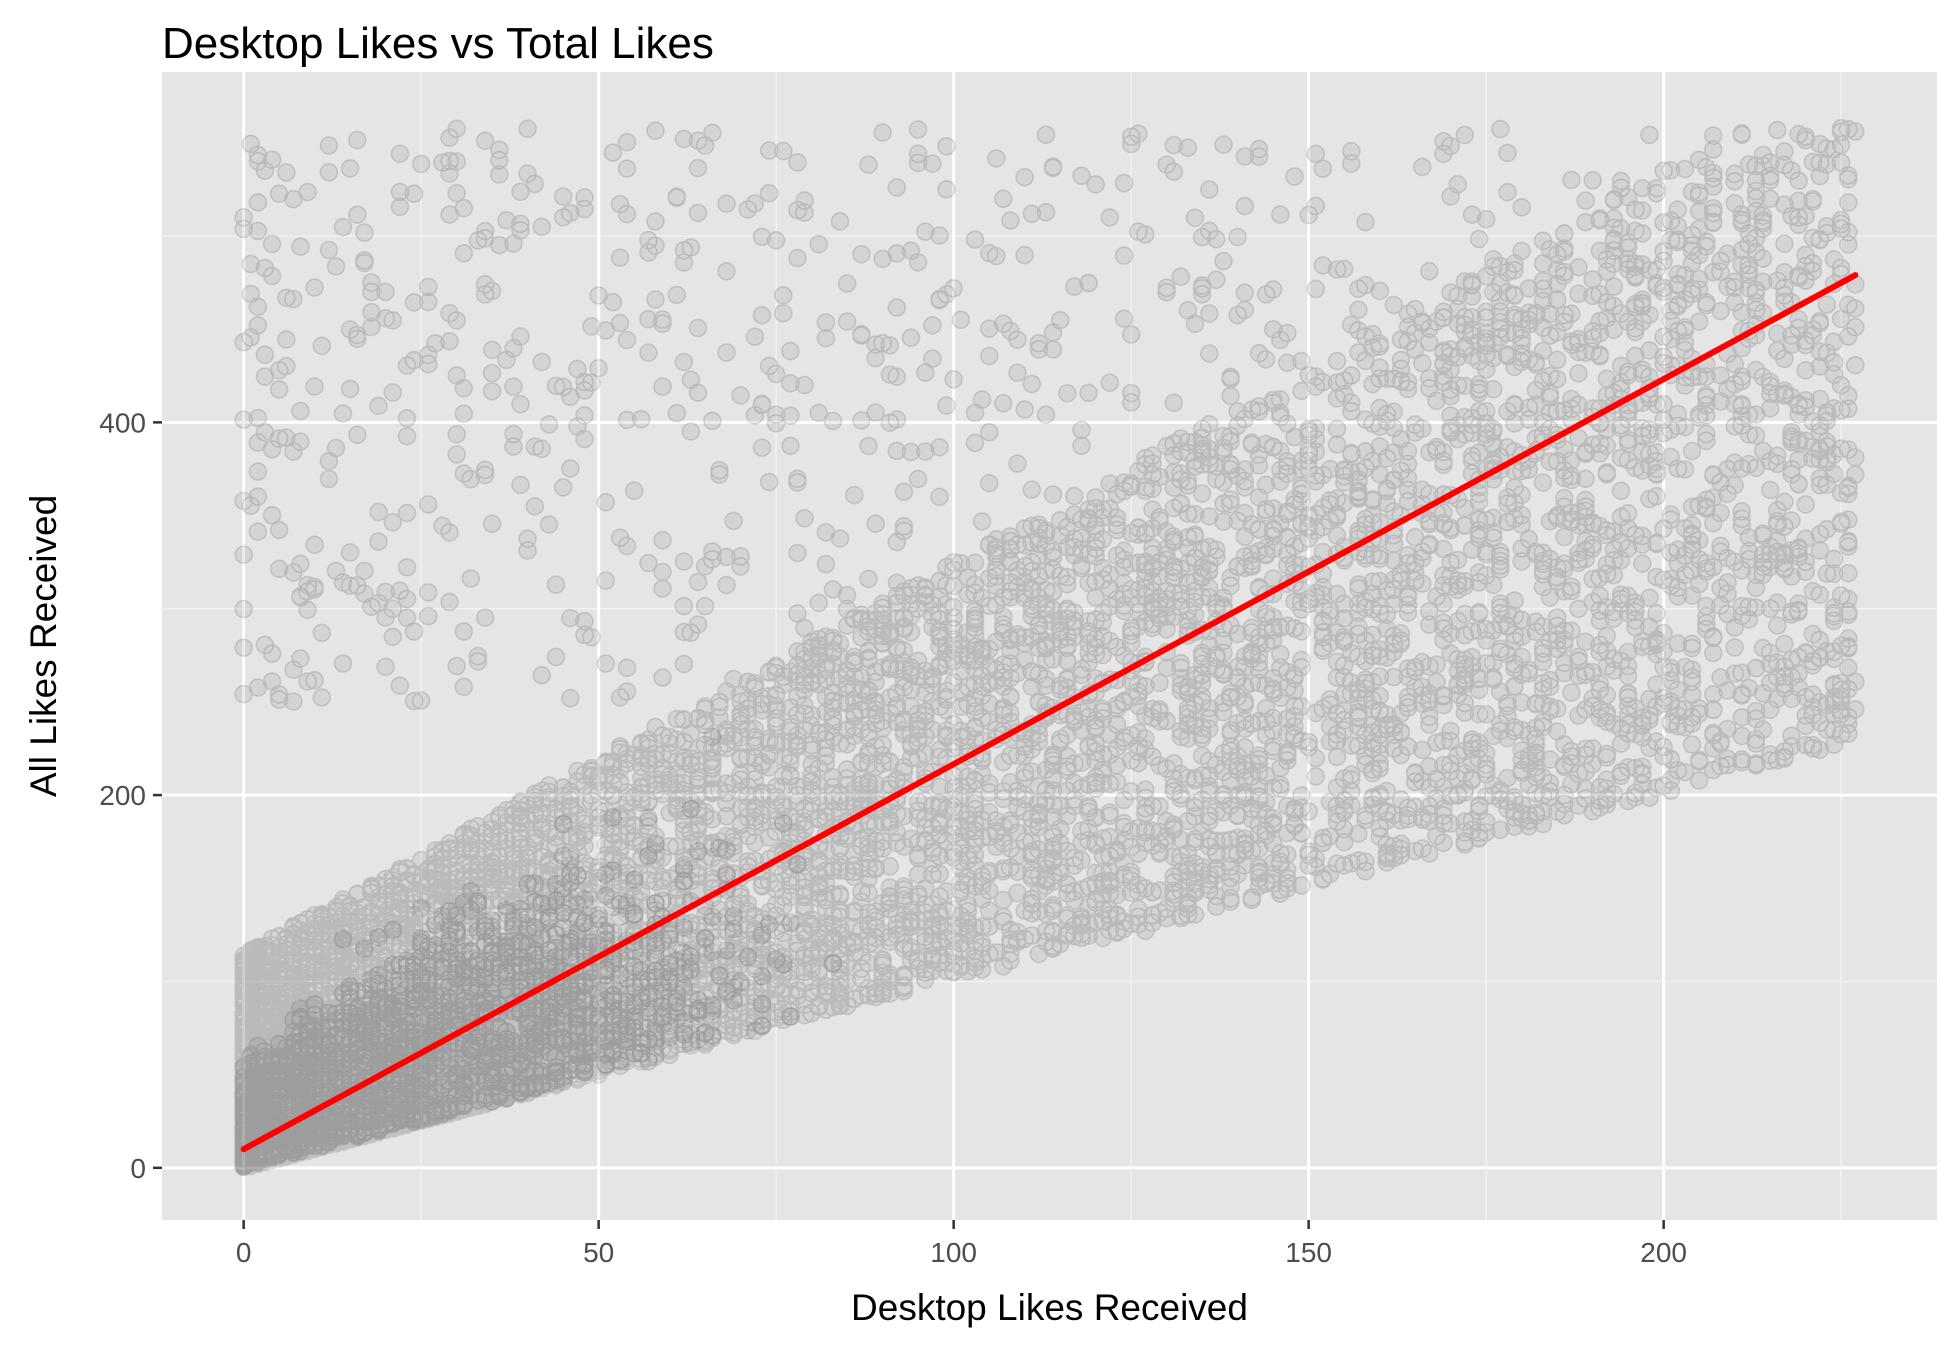  What do you see at coordinates (43, 646) in the screenshot?
I see `y-axis-title: All Likes Received` at bounding box center [43, 646].